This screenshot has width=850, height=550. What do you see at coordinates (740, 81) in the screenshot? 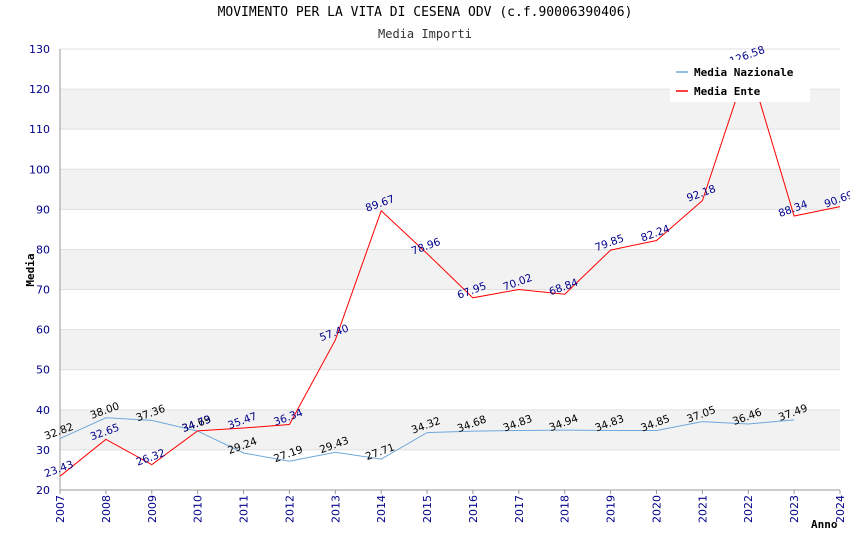
I see `legend: Media Nazionale Media Ente` at bounding box center [740, 81].